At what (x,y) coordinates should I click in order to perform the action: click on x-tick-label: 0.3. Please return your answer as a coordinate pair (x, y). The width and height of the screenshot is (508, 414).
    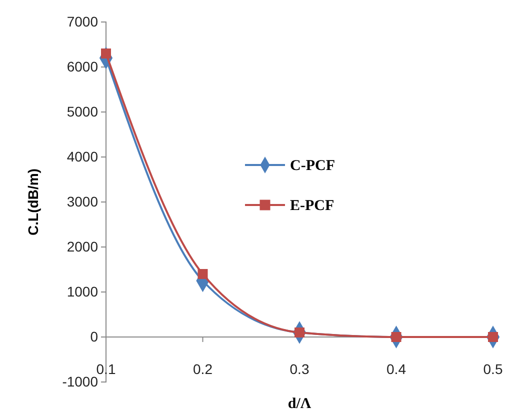
    Looking at the image, I should click on (300, 368).